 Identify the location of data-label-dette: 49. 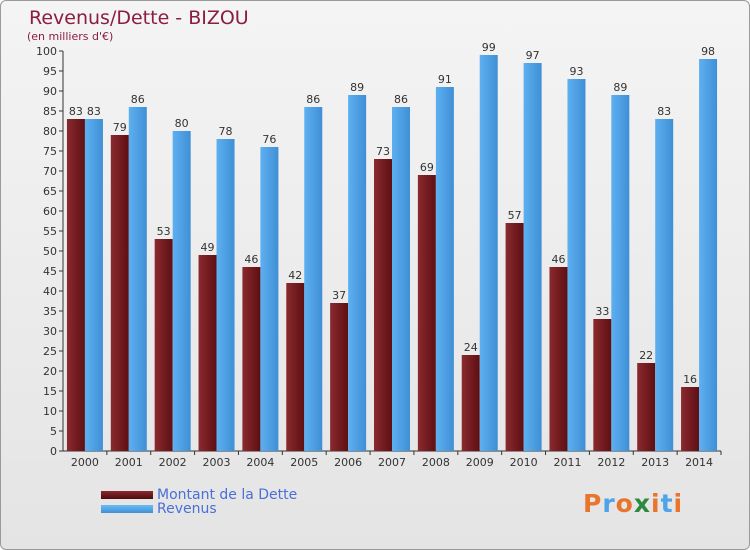
(208, 247).